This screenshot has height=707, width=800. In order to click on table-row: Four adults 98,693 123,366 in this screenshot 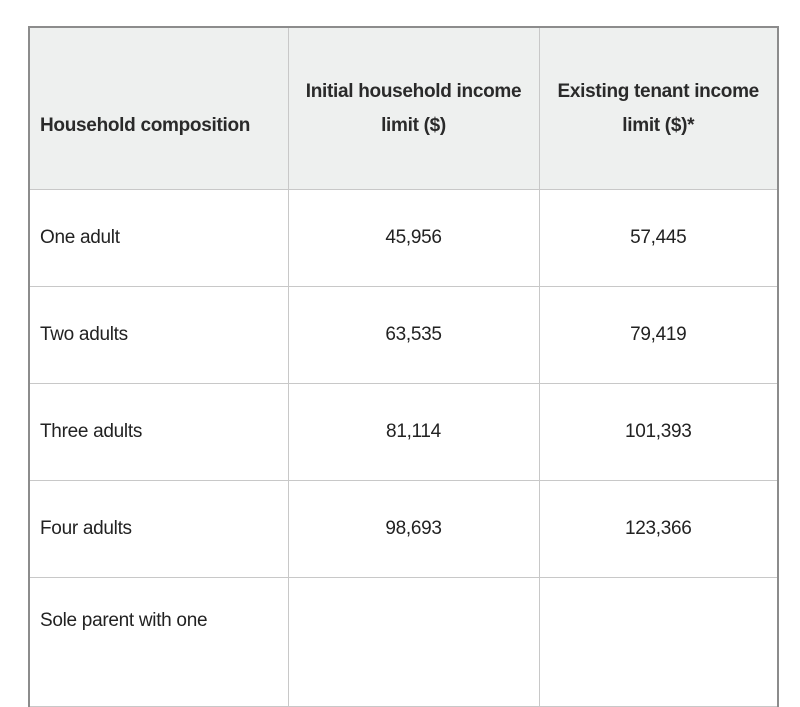, I will do `click(403, 529)`.